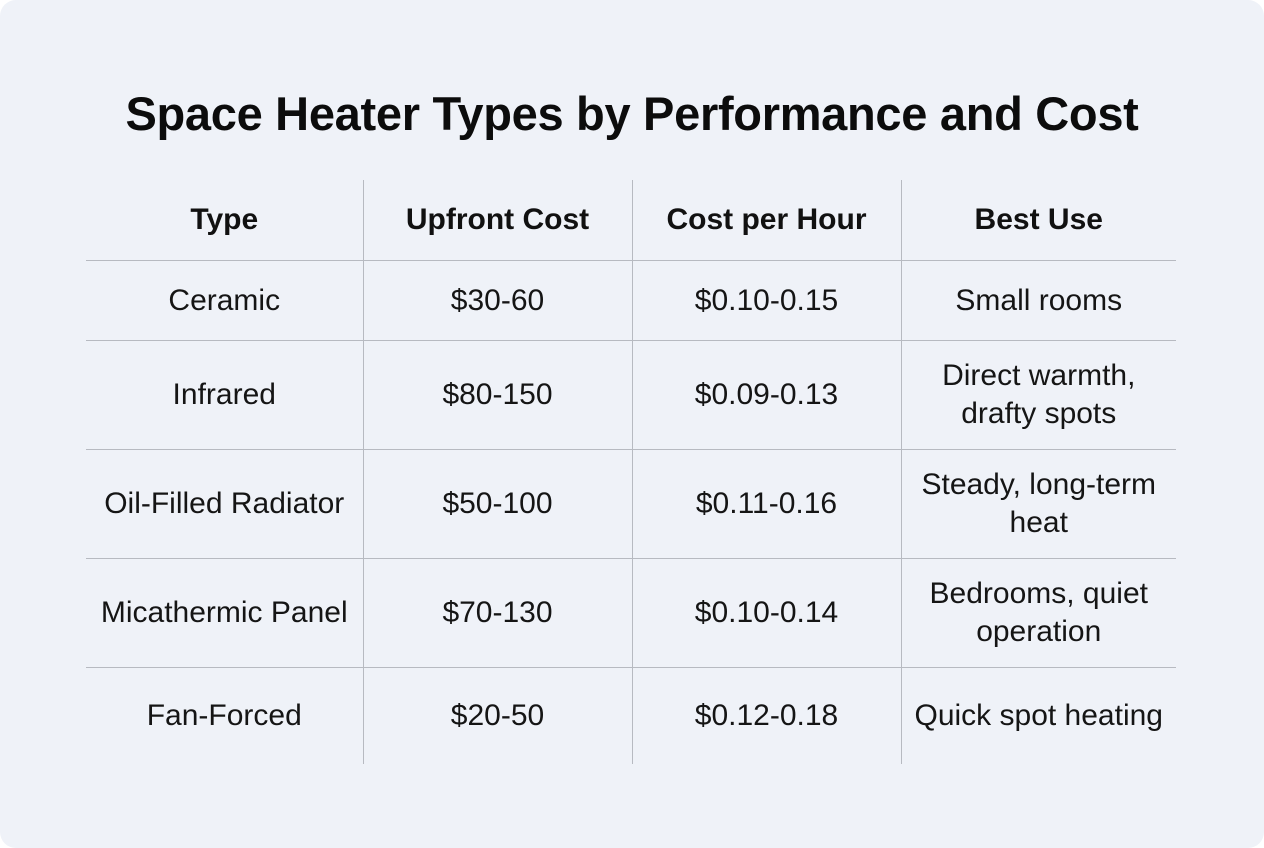  I want to click on cell-best-use: Steady, long-term heat, so click(1038, 504).